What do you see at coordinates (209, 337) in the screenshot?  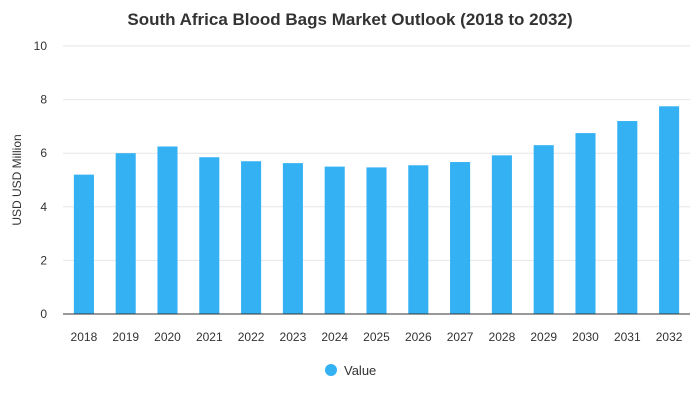 I see `x-tick-label: 2021` at bounding box center [209, 337].